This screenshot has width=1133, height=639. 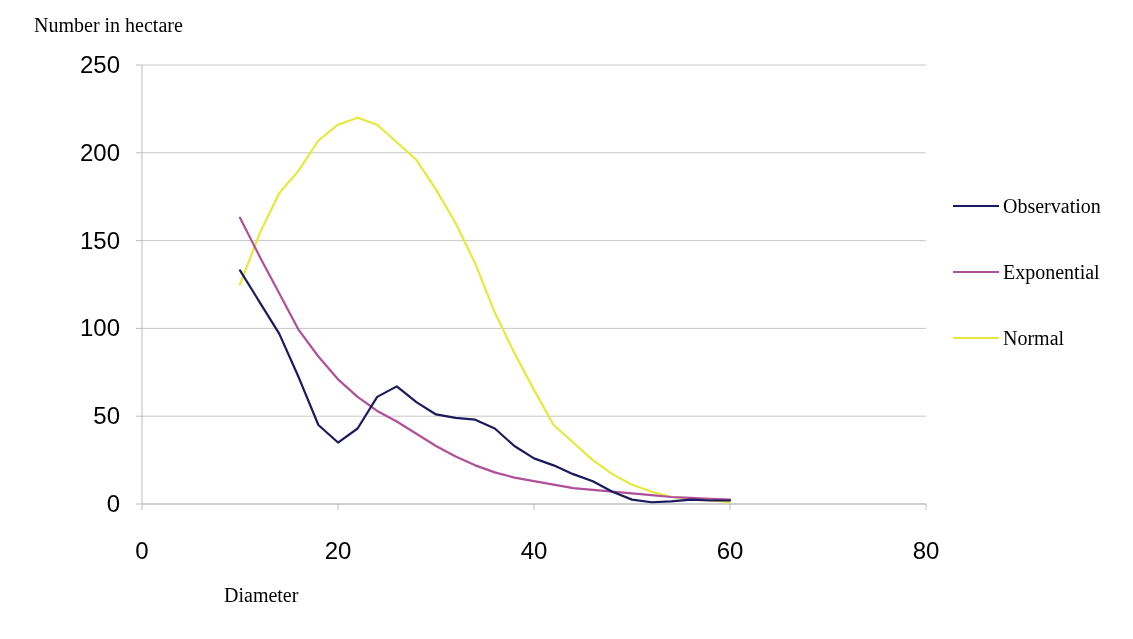 What do you see at coordinates (142, 550) in the screenshot?
I see `x-tick-label: 0` at bounding box center [142, 550].